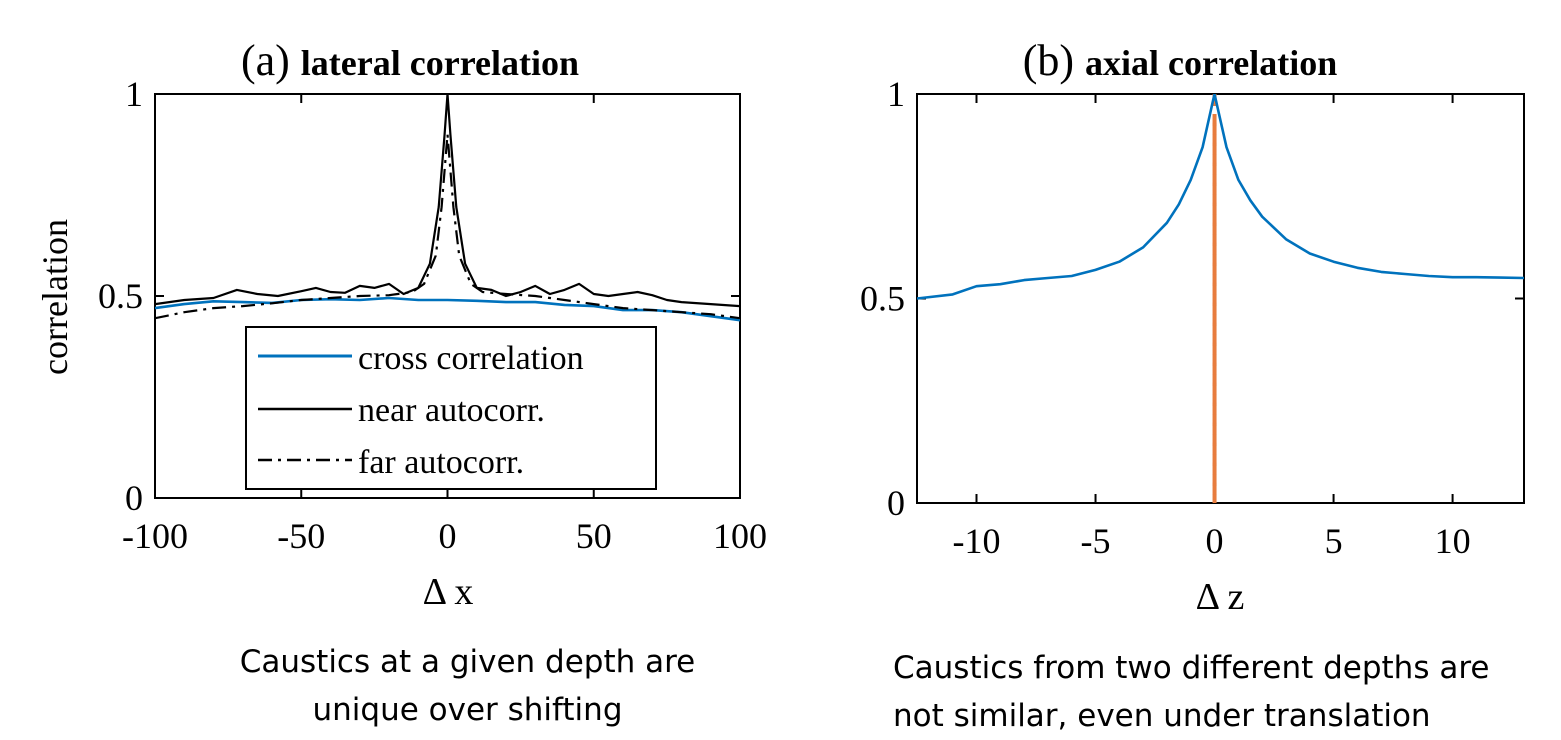  I want to click on panel-b-y-tick-label: 0, so click(896, 503).